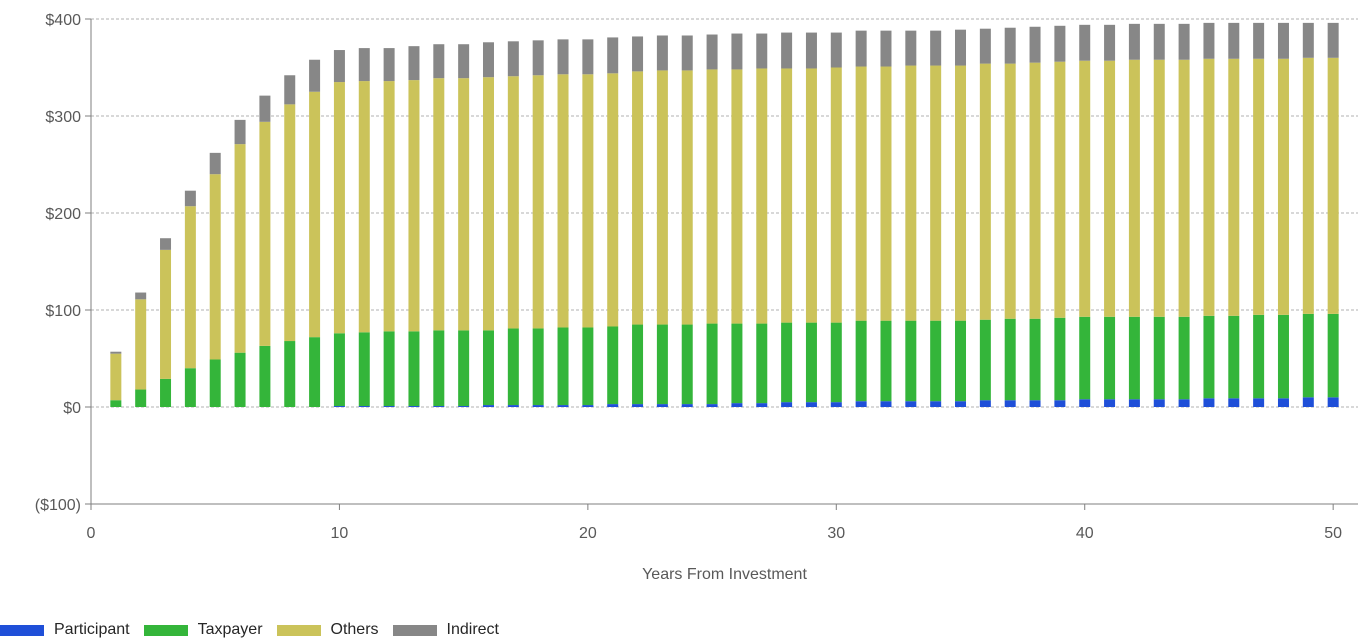 The width and height of the screenshot is (1361, 640). I want to click on y-tick-label: $400, so click(63, 20).